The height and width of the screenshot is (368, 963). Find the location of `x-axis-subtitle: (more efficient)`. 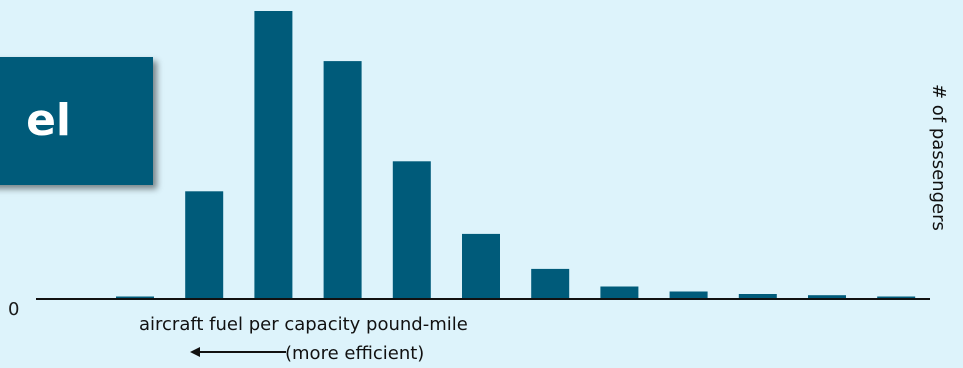

x-axis-subtitle: (more efficient) is located at coordinates (355, 353).